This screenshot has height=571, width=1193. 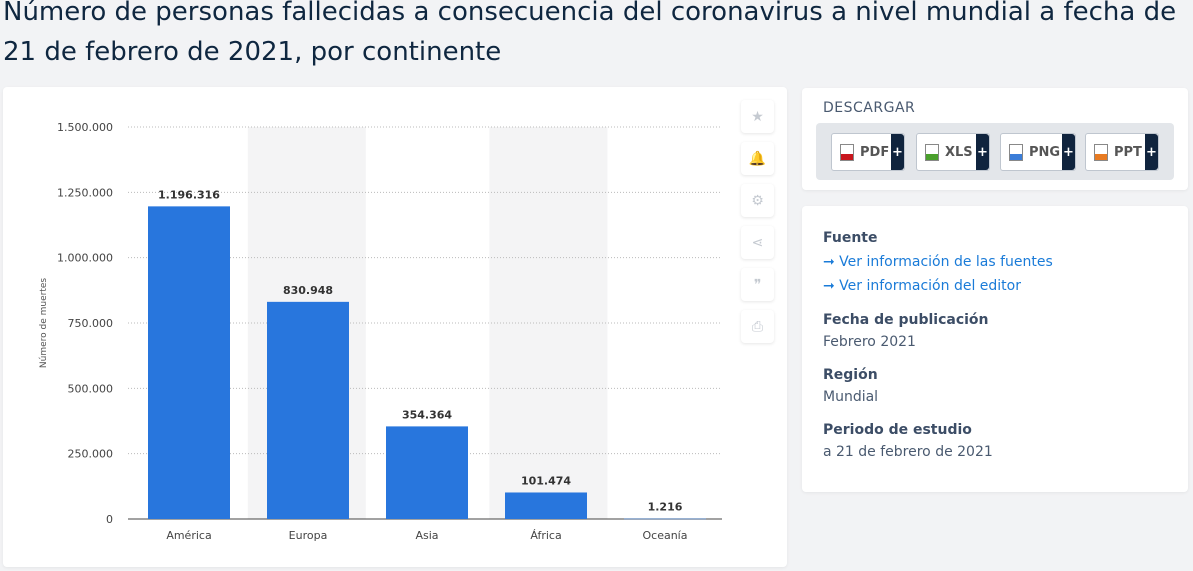 I want to click on download-pdf-button: PDF +, so click(x=868, y=152).